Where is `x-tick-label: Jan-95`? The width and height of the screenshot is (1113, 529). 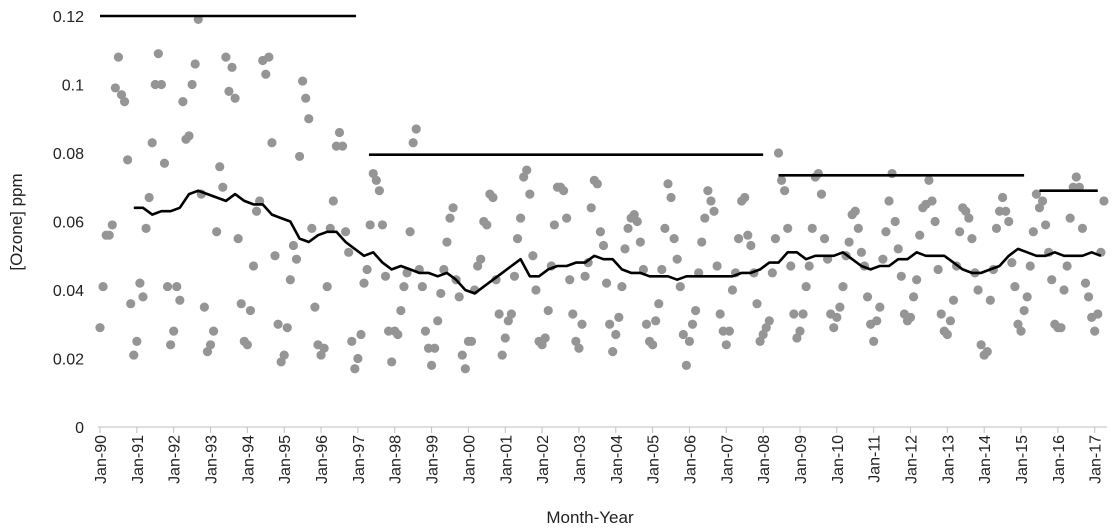
x-tick-label: Jan-95 is located at coordinates (285, 459).